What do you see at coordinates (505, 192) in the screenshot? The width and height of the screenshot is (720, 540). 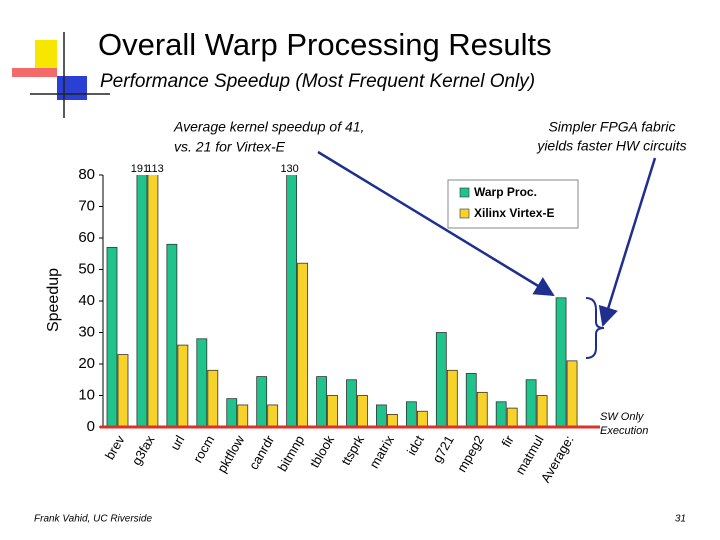 I see `legend-label: Warp Proc.` at bounding box center [505, 192].